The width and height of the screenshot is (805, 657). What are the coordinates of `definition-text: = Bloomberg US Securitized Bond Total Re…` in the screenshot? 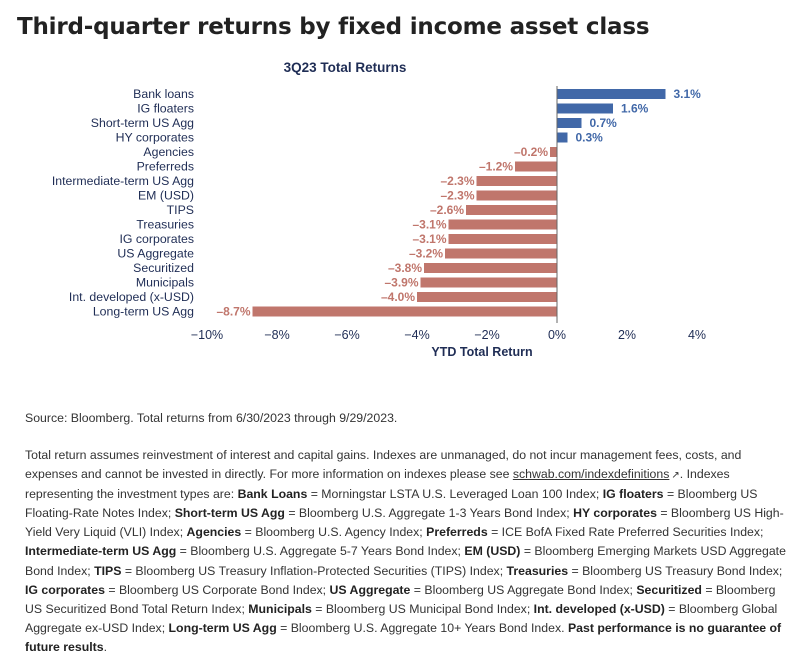 It's located at (400, 599).